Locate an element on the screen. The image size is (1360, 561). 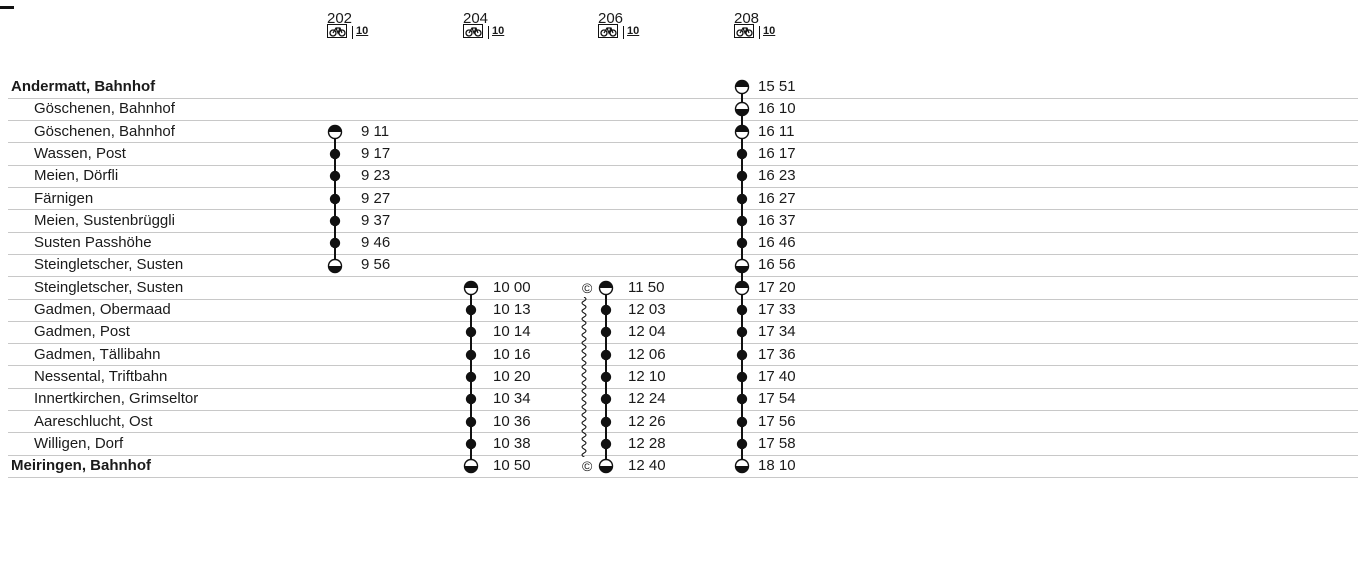
stop-name: Andermatt, Bahnhof is located at coordinates (83, 86).